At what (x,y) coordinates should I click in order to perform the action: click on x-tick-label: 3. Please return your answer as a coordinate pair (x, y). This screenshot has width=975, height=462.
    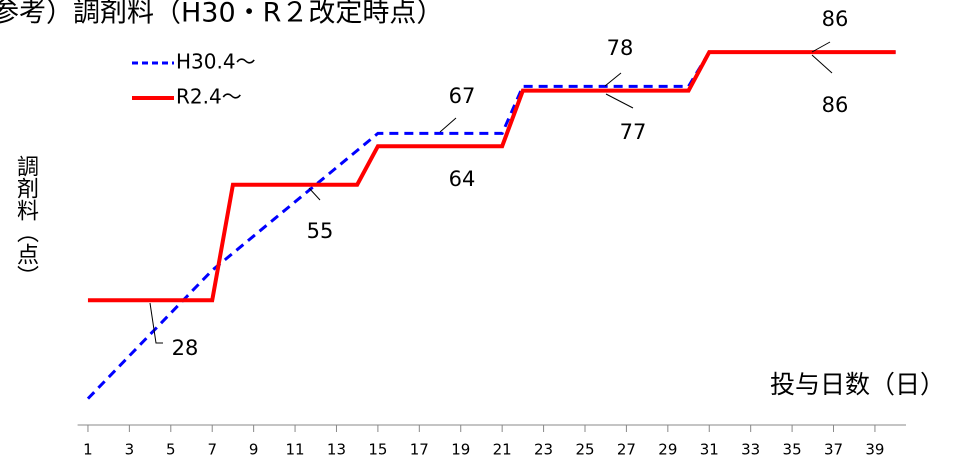
    Looking at the image, I should click on (130, 450).